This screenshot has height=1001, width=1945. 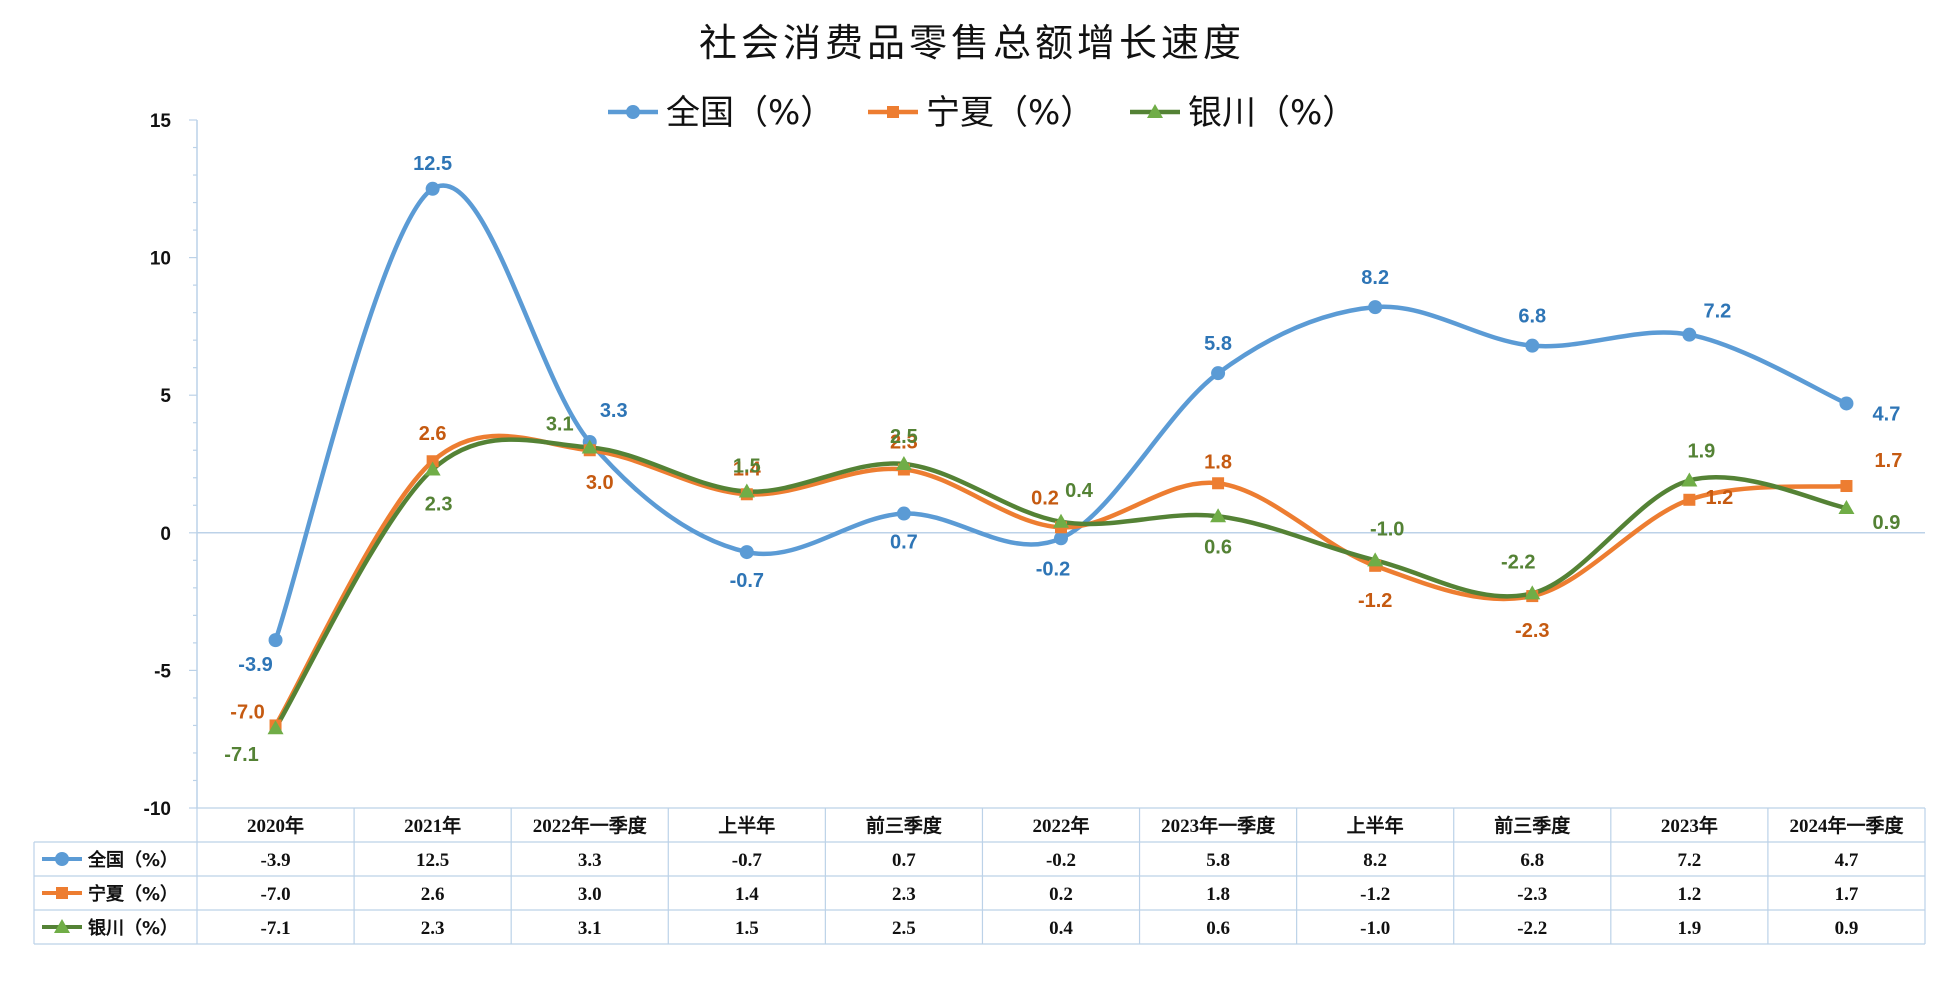 What do you see at coordinates (1010, 113) in the screenshot?
I see `legend-label: 宁夏（%）` at bounding box center [1010, 113].